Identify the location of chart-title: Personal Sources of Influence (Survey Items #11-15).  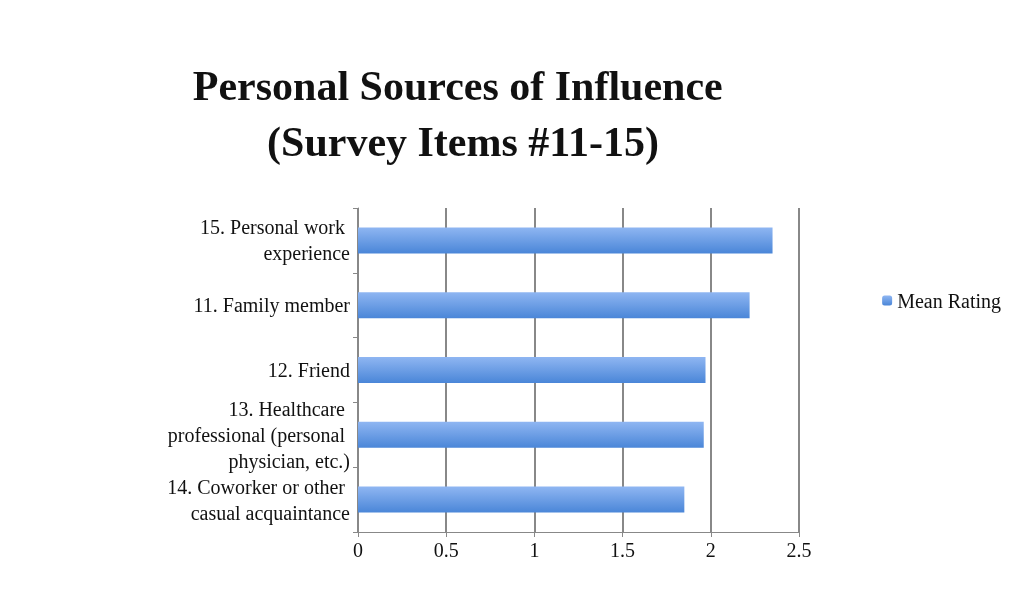
(463, 114).